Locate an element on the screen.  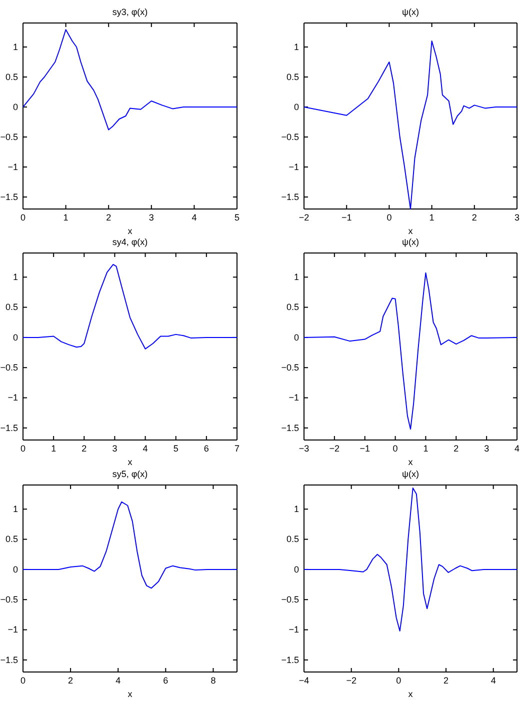
chart-title: sy4, φ(x) is located at coordinates (130, 242).